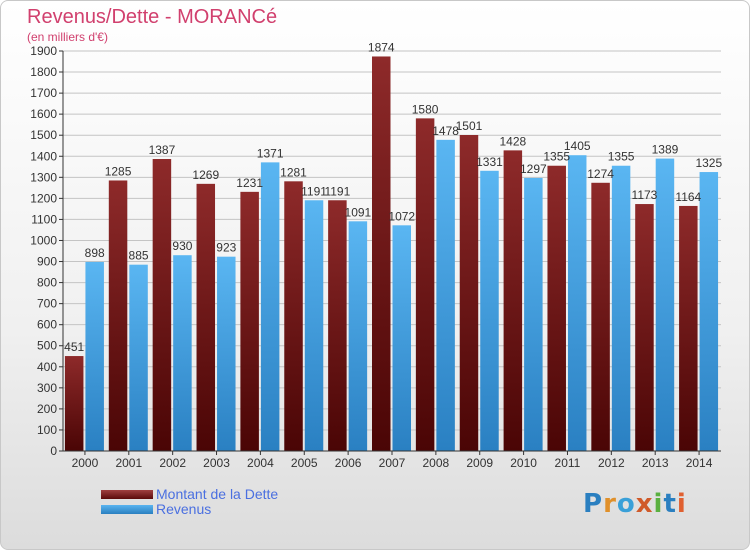 Image resolution: width=750 pixels, height=550 pixels. Describe the element at coordinates (85, 463) in the screenshot. I see `x-tick-label: 2000` at that location.